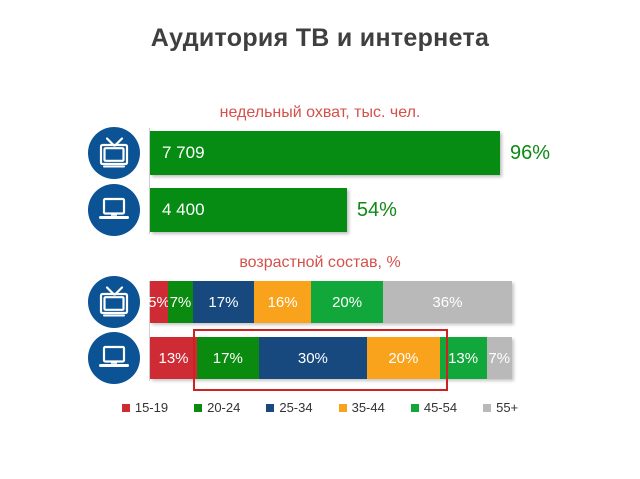  I want to click on bar-percent-label: 54%, so click(376, 209).